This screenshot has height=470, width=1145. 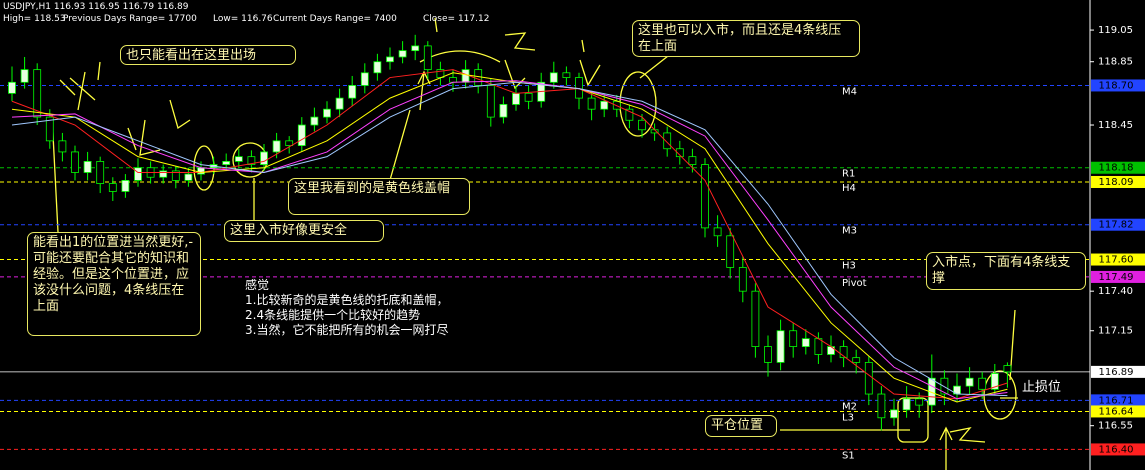 What do you see at coordinates (848, 417) in the screenshot?
I see `level-name: L3` at bounding box center [848, 417].